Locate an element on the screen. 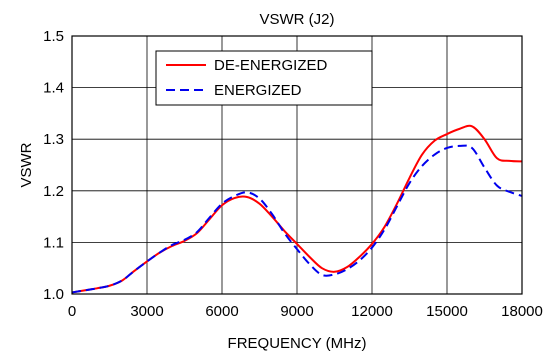 This screenshot has height=354, width=550. x-tick-label: 12000 is located at coordinates (372, 311).